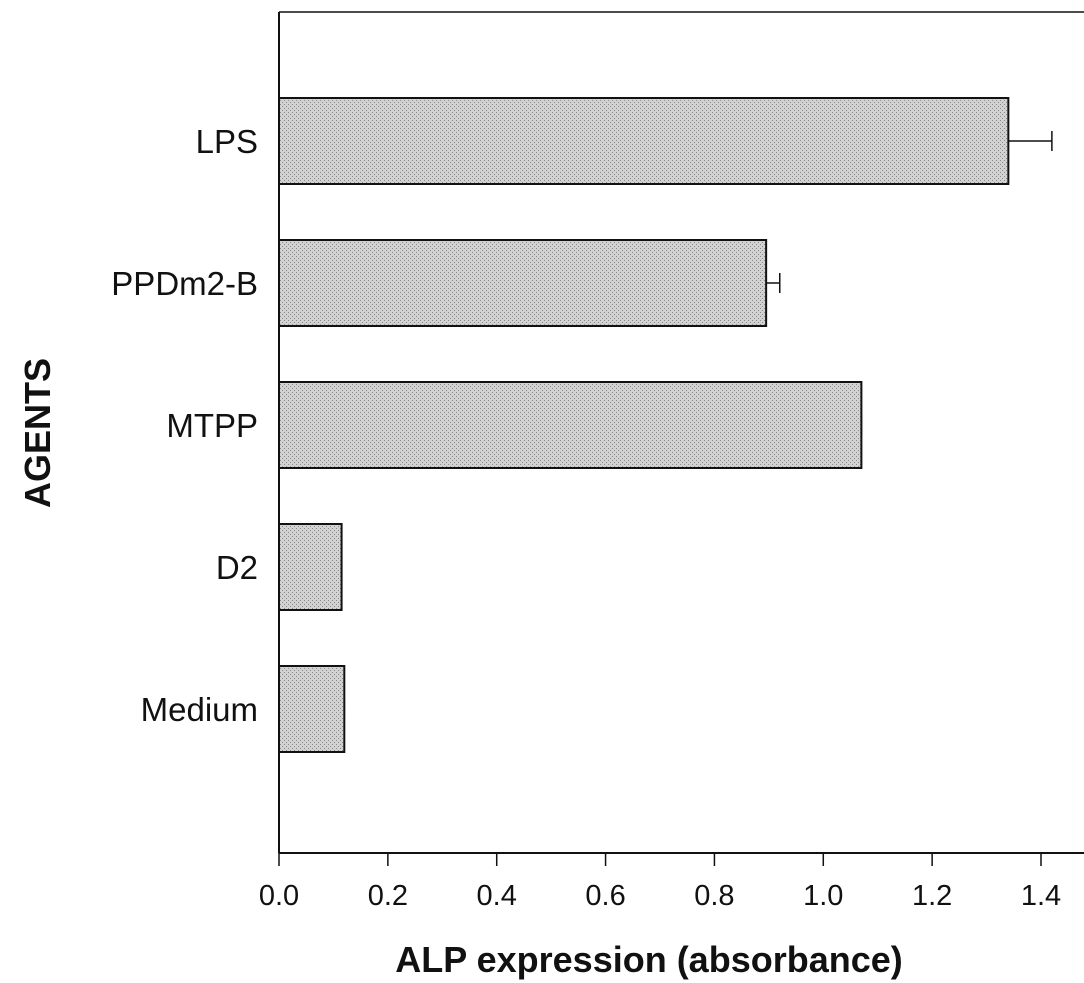 The image size is (1084, 983). What do you see at coordinates (523, 283) in the screenshot?
I see `bar-ppdm2-b` at bounding box center [523, 283].